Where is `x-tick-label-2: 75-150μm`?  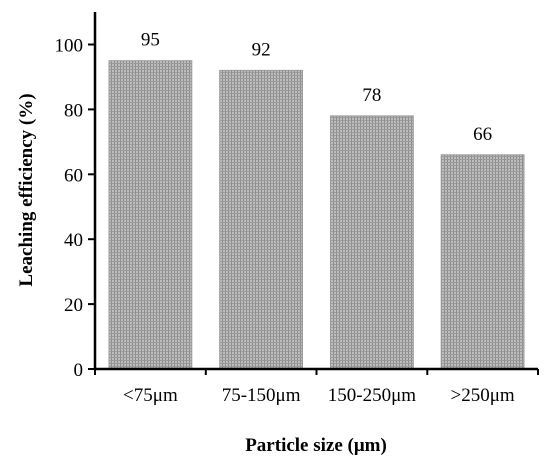 x-tick-label-2: 75-150μm is located at coordinates (261, 395).